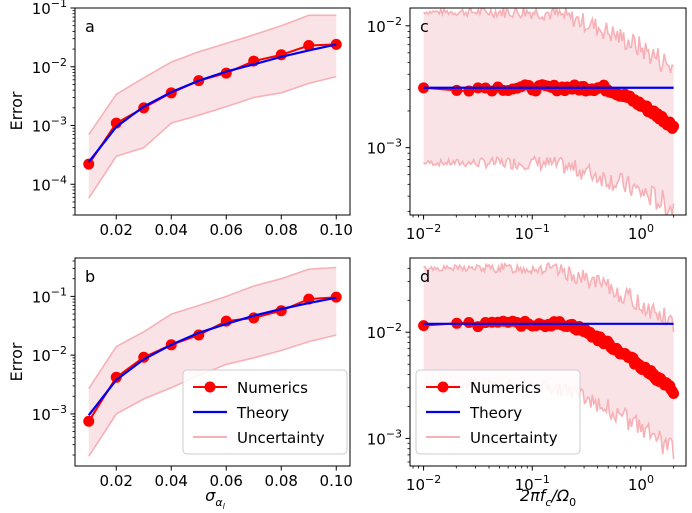 This screenshot has height=513, width=692. Describe the element at coordinates (226, 230) in the screenshot. I see `panel-a-xtick-label: 0.06` at that location.